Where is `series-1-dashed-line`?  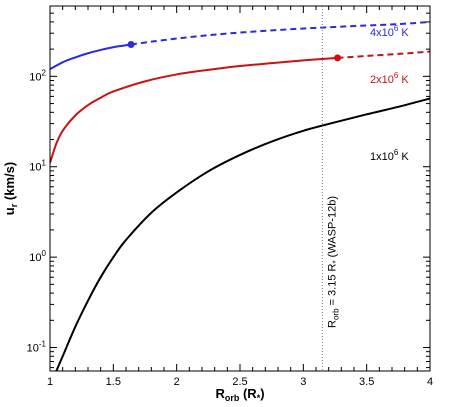 series-1-dashed-line is located at coordinates (280, 33).